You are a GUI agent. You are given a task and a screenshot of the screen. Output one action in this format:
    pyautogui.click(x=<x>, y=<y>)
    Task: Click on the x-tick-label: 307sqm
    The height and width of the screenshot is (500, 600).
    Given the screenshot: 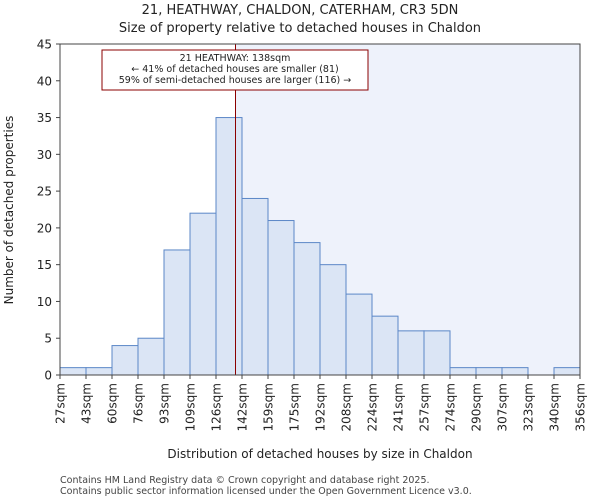 What is the action you would take?
    pyautogui.click(x=503, y=407)
    